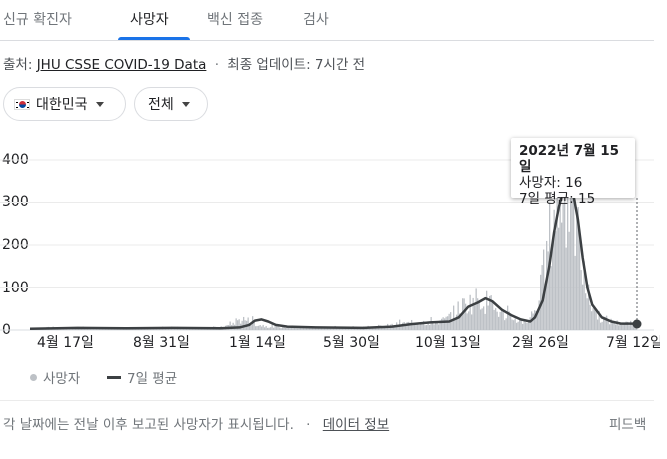 The height and width of the screenshot is (459, 667). Describe the element at coordinates (22, 104) in the screenshot. I see `korea-flag-icon` at that location.